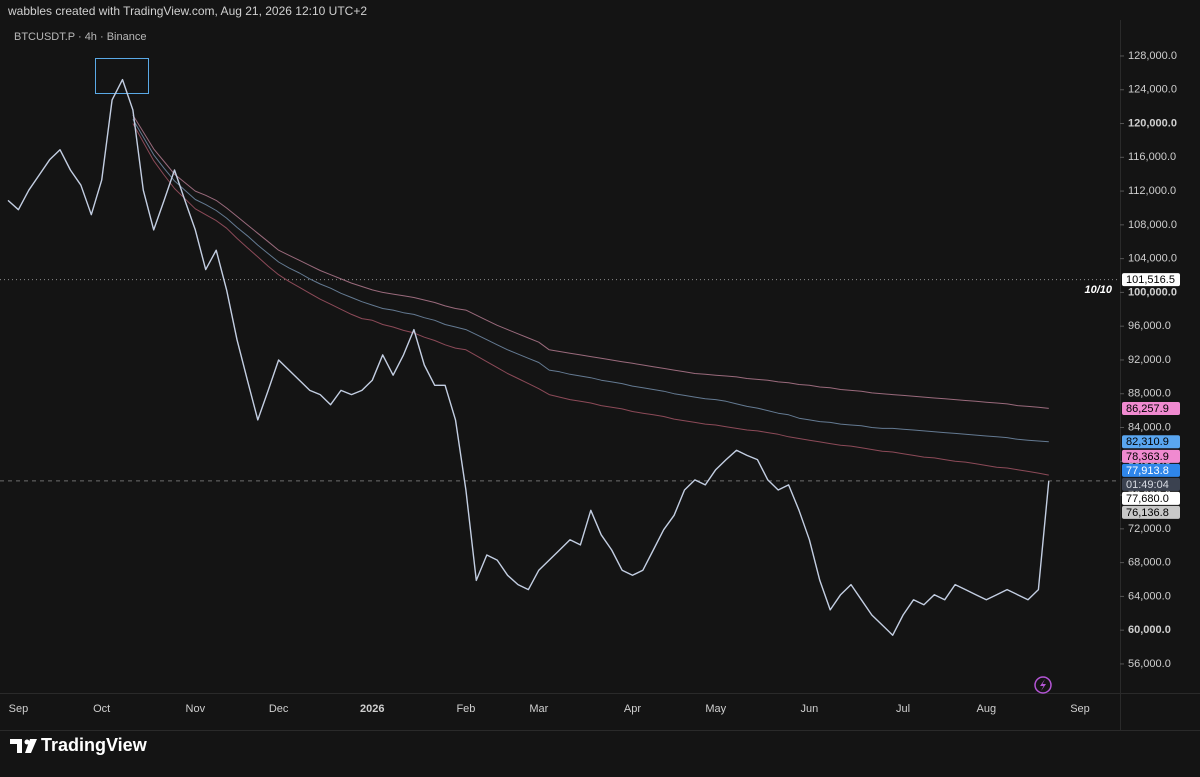  Describe the element at coordinates (1147, 513) in the screenshot. I see `price-tag-label: 76,136.8` at that location.